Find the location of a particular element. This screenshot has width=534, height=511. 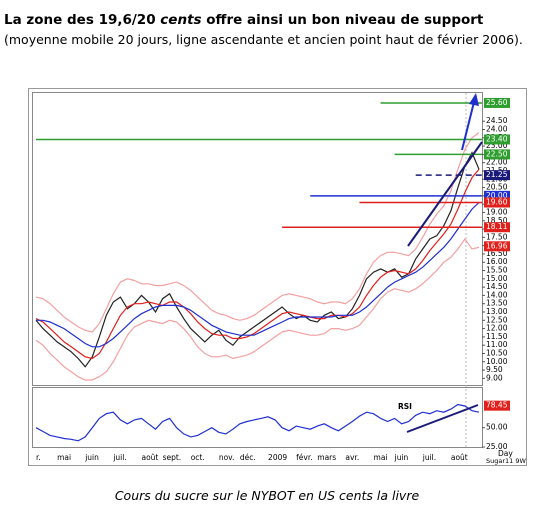

x-tick-label: avr. is located at coordinates (352, 457).